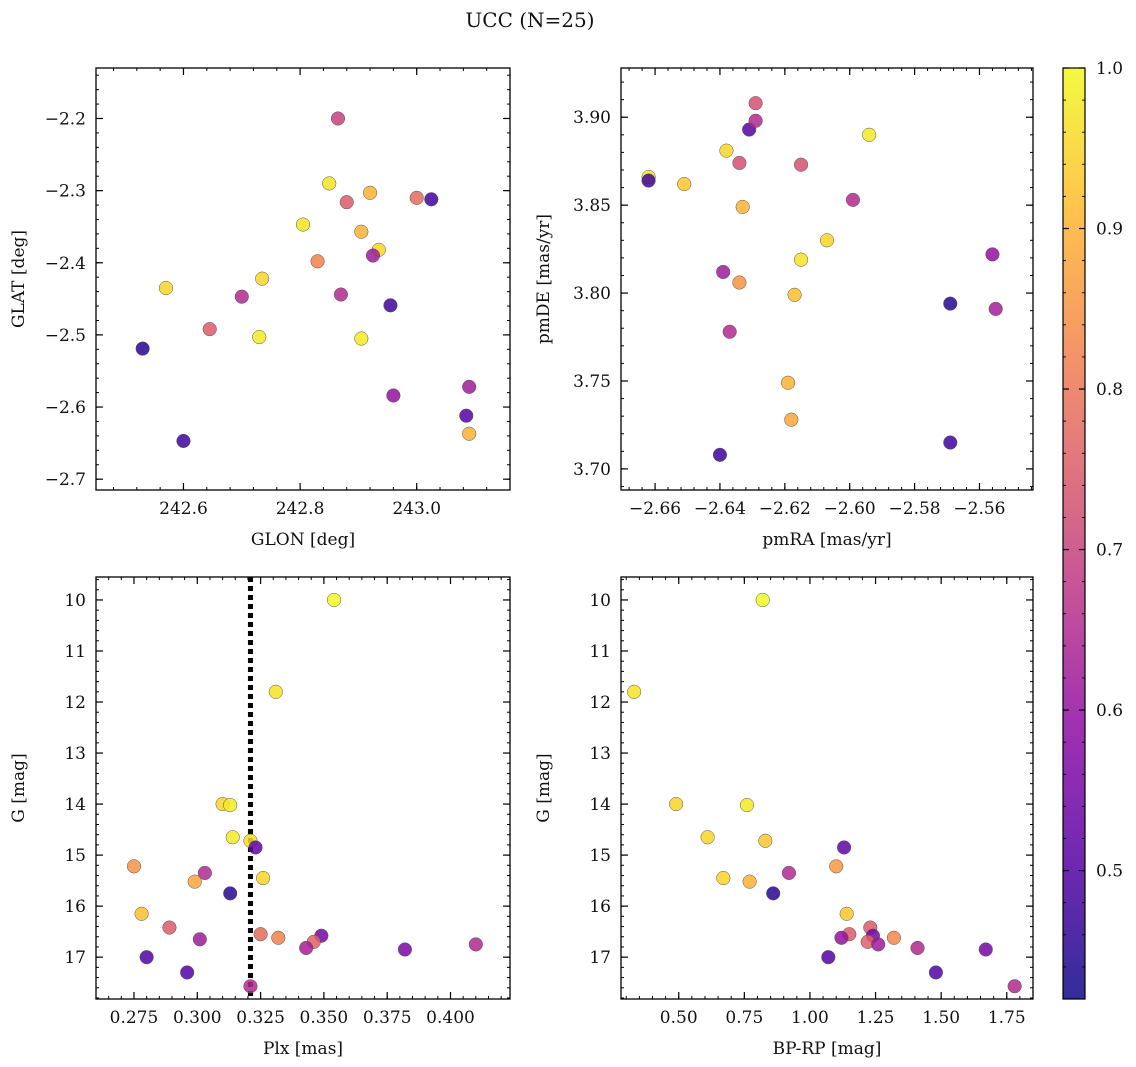  I want to click on x-tick-label: 0.75, so click(744, 1018).